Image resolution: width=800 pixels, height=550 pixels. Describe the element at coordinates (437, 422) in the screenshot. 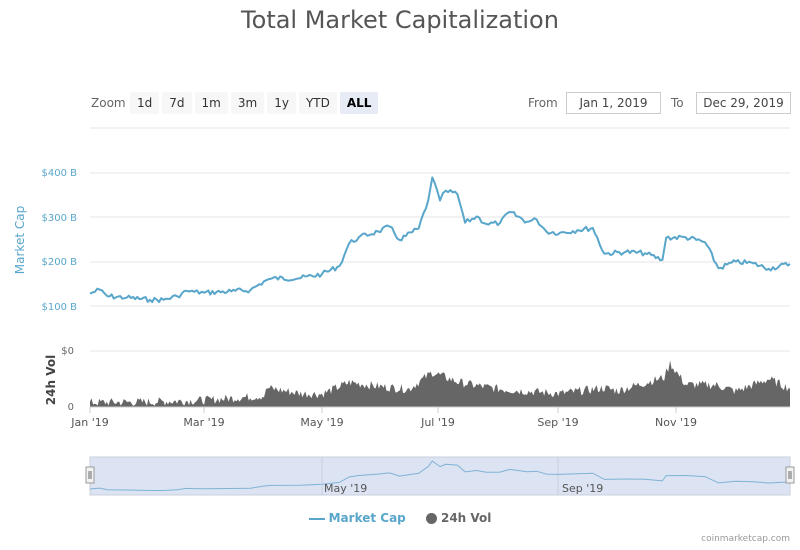

I see `x-tick-label: Jul '19` at that location.